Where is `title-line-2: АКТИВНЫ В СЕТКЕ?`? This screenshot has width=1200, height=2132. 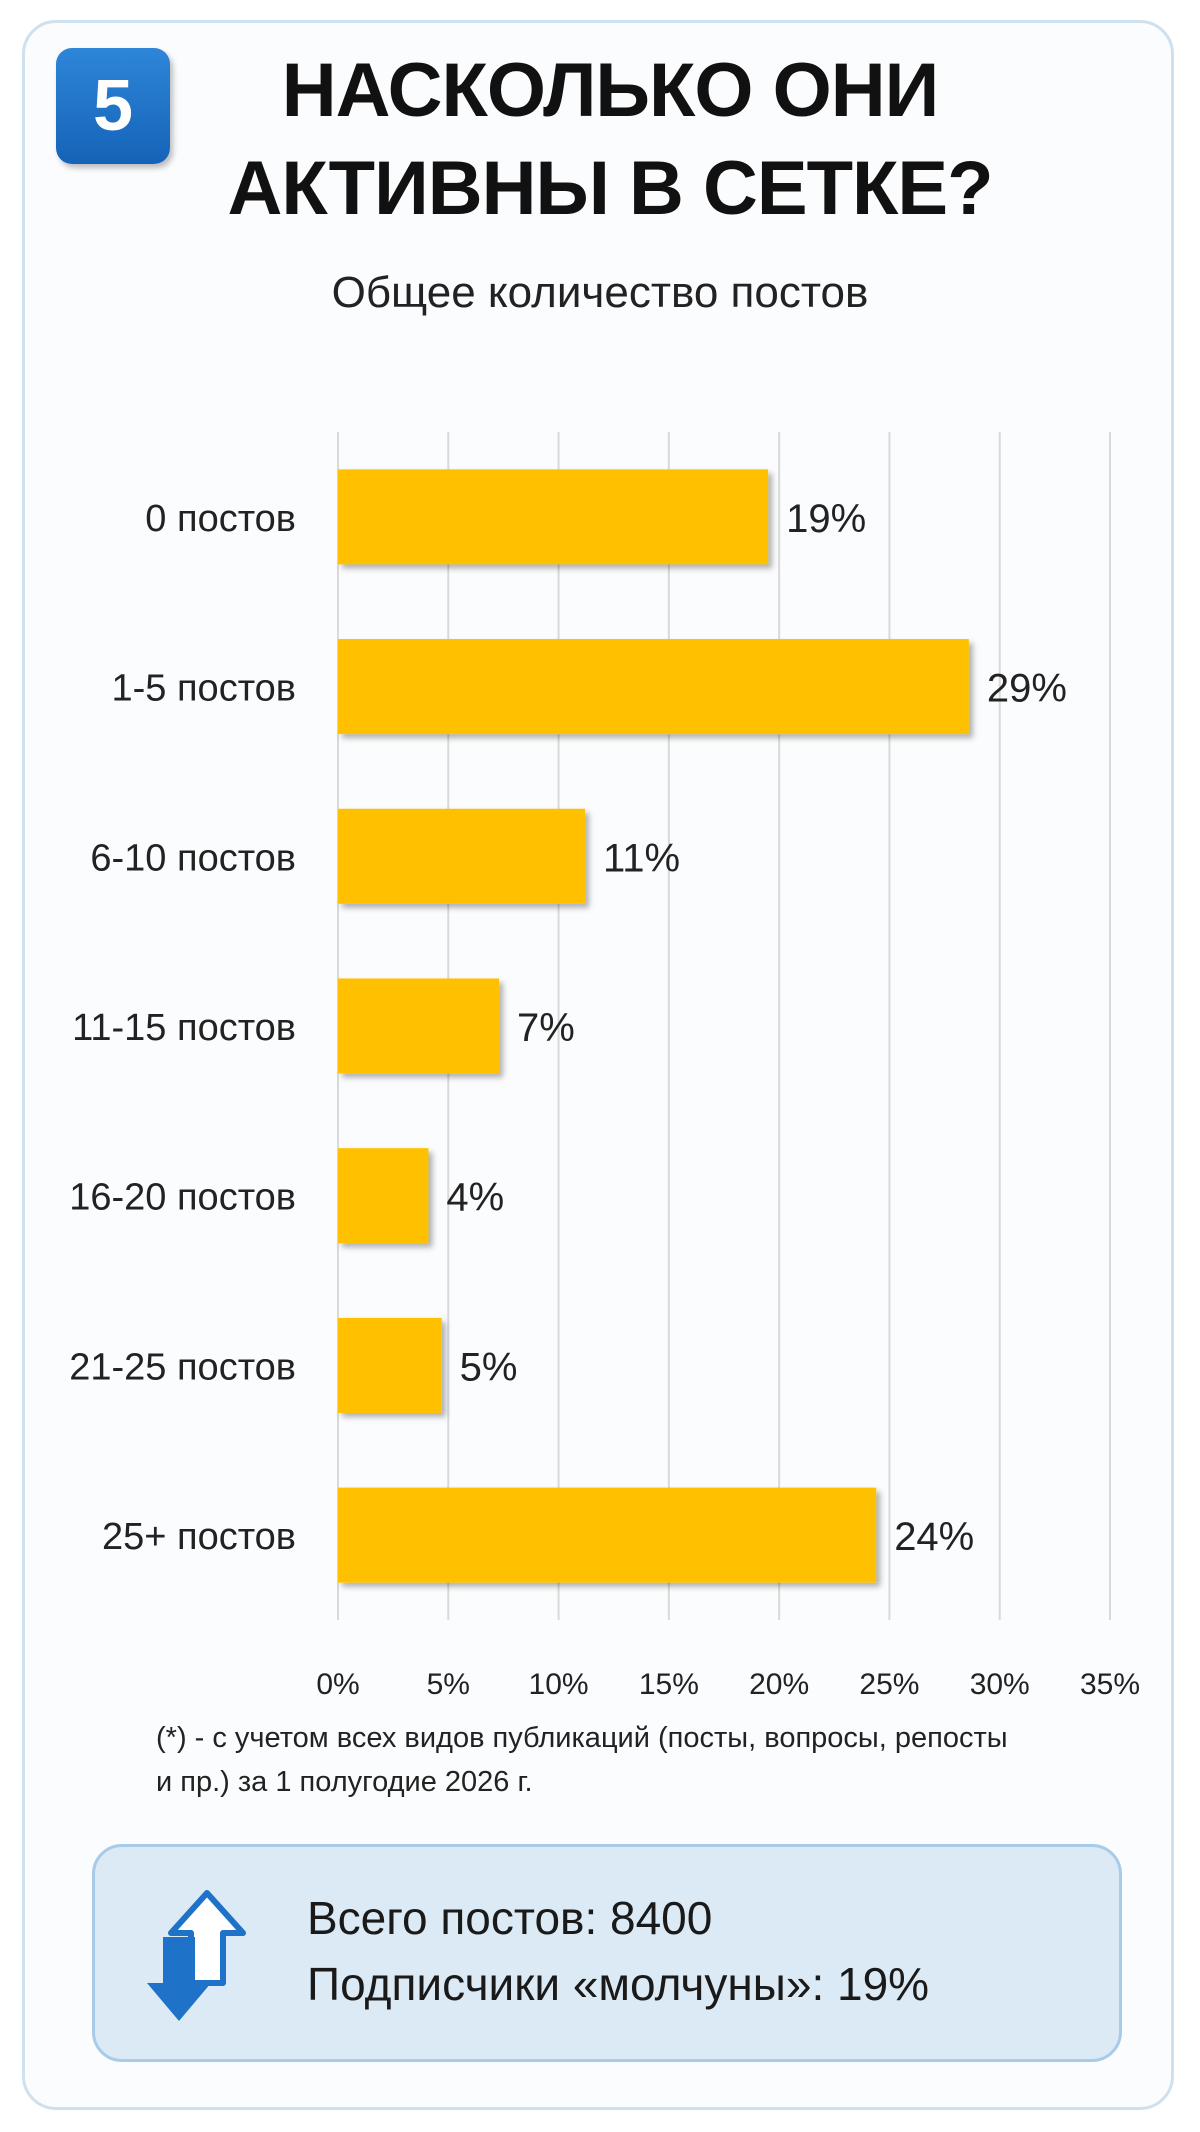
title-line-2: АКТИВНЫ В СЕТКЕ? is located at coordinates (610, 188).